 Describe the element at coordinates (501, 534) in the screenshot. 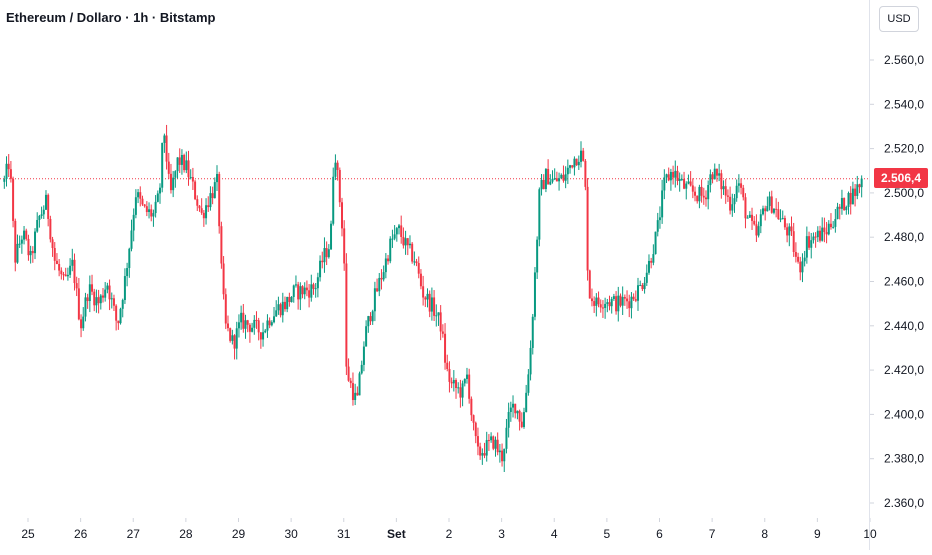

I see `time-tick-label: 3` at that location.